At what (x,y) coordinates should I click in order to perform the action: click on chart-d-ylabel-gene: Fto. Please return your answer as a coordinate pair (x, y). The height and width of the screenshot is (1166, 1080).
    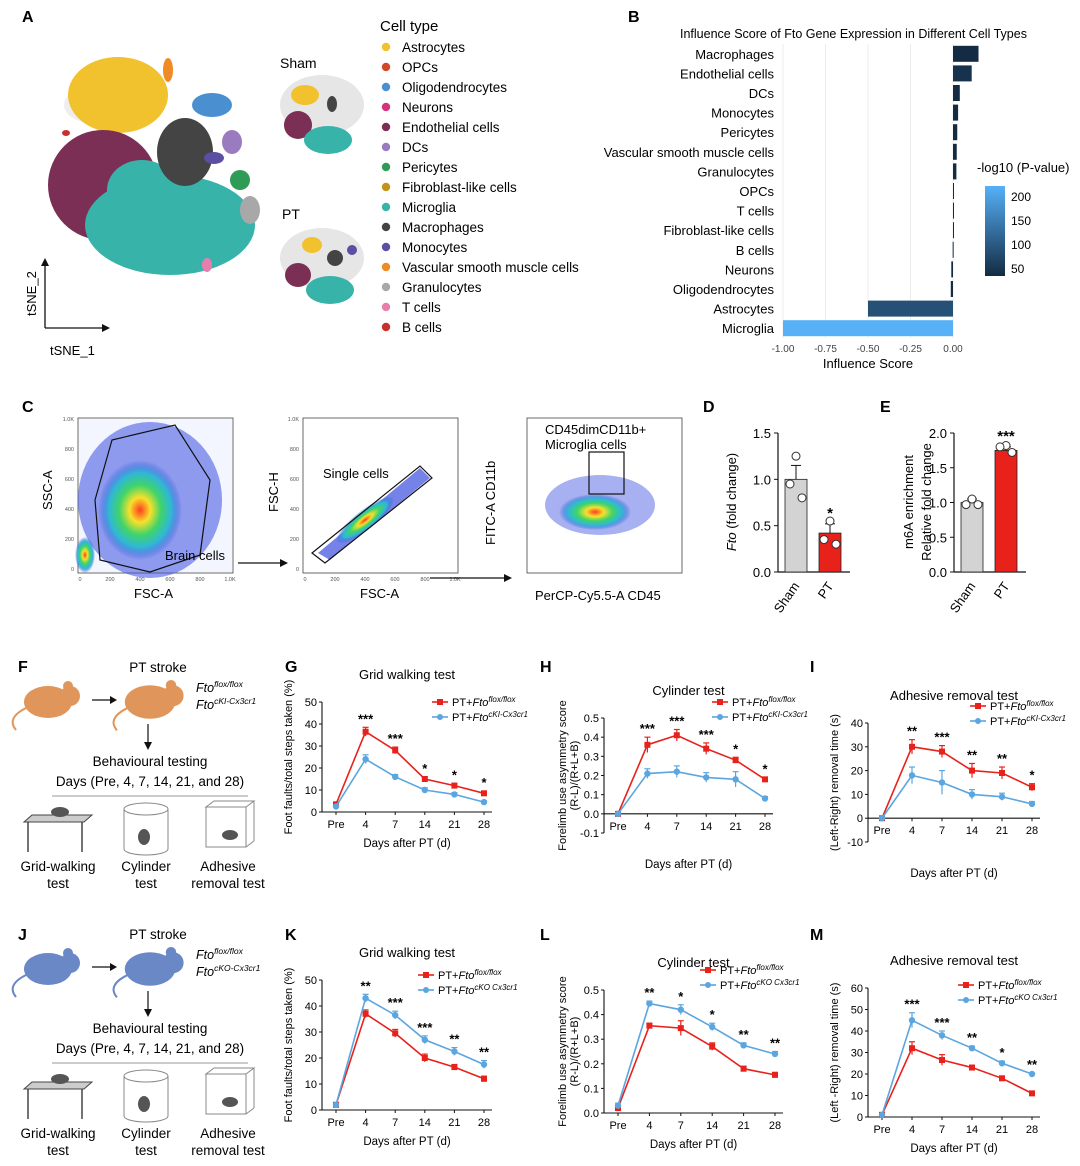
    Looking at the image, I should click on (731, 541).